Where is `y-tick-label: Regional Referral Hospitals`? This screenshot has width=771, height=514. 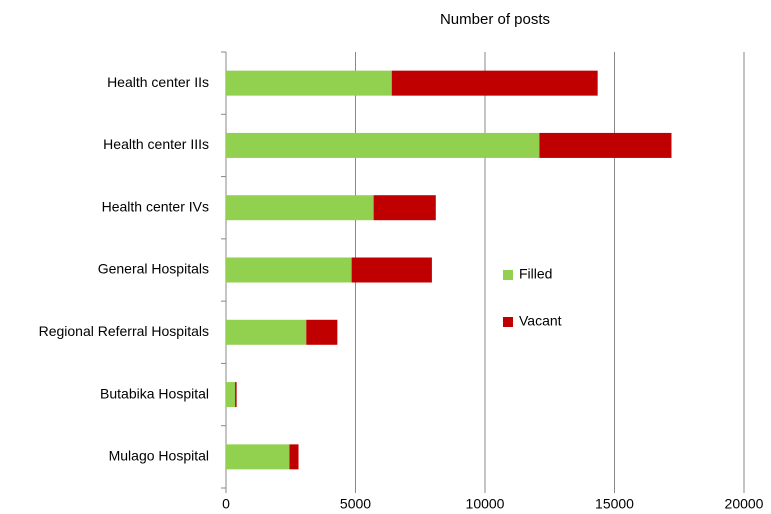 y-tick-label: Regional Referral Hospitals is located at coordinates (124, 331).